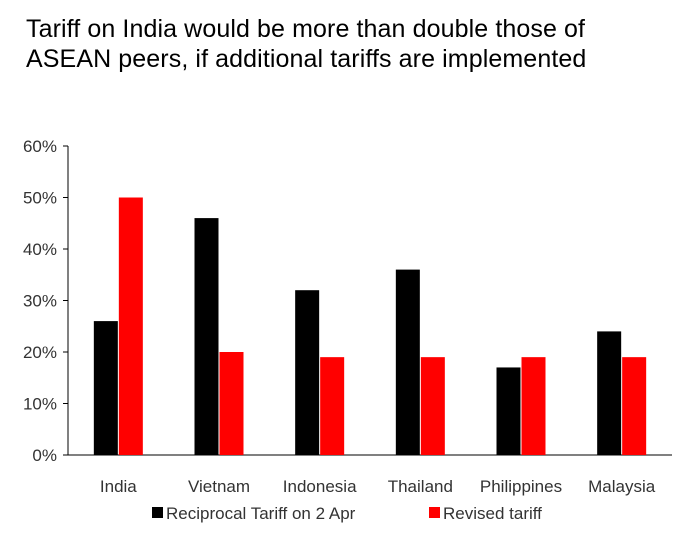  What do you see at coordinates (105, 388) in the screenshot?
I see `bar-reciprocal-india` at bounding box center [105, 388].